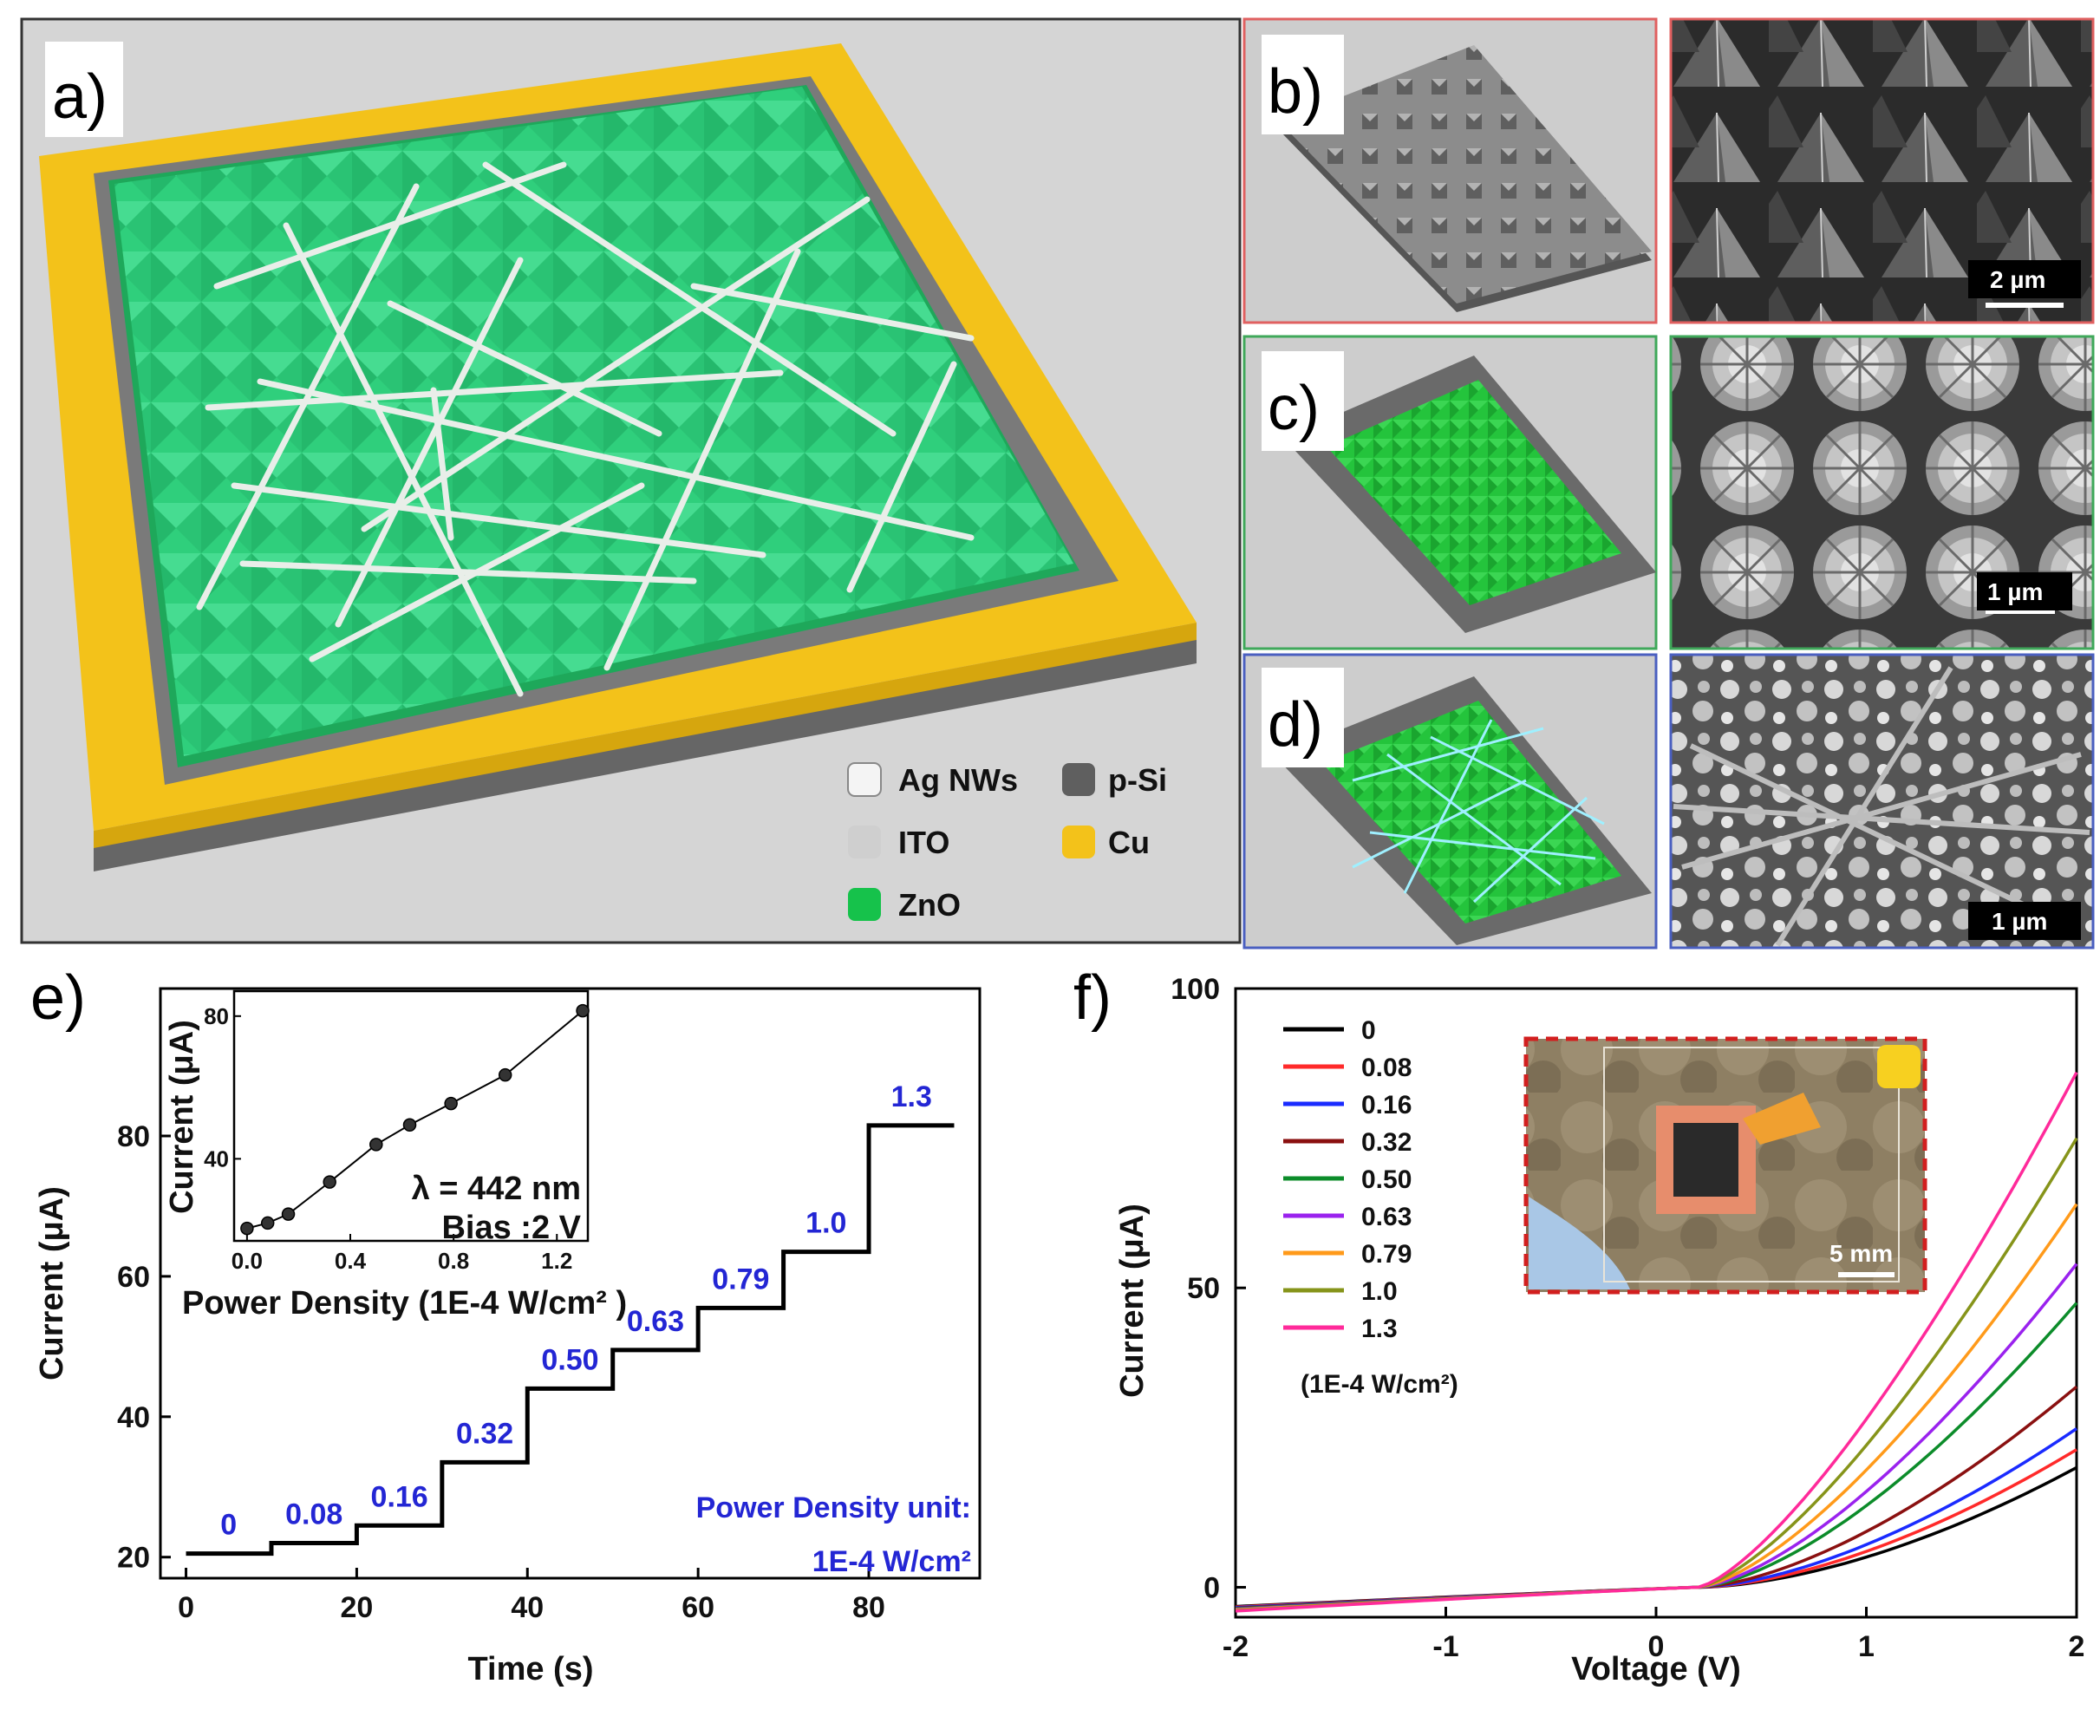 This screenshot has width=2100, height=1736. What do you see at coordinates (655, 1321) in the screenshot?
I see `step-label: 0.63` at bounding box center [655, 1321].